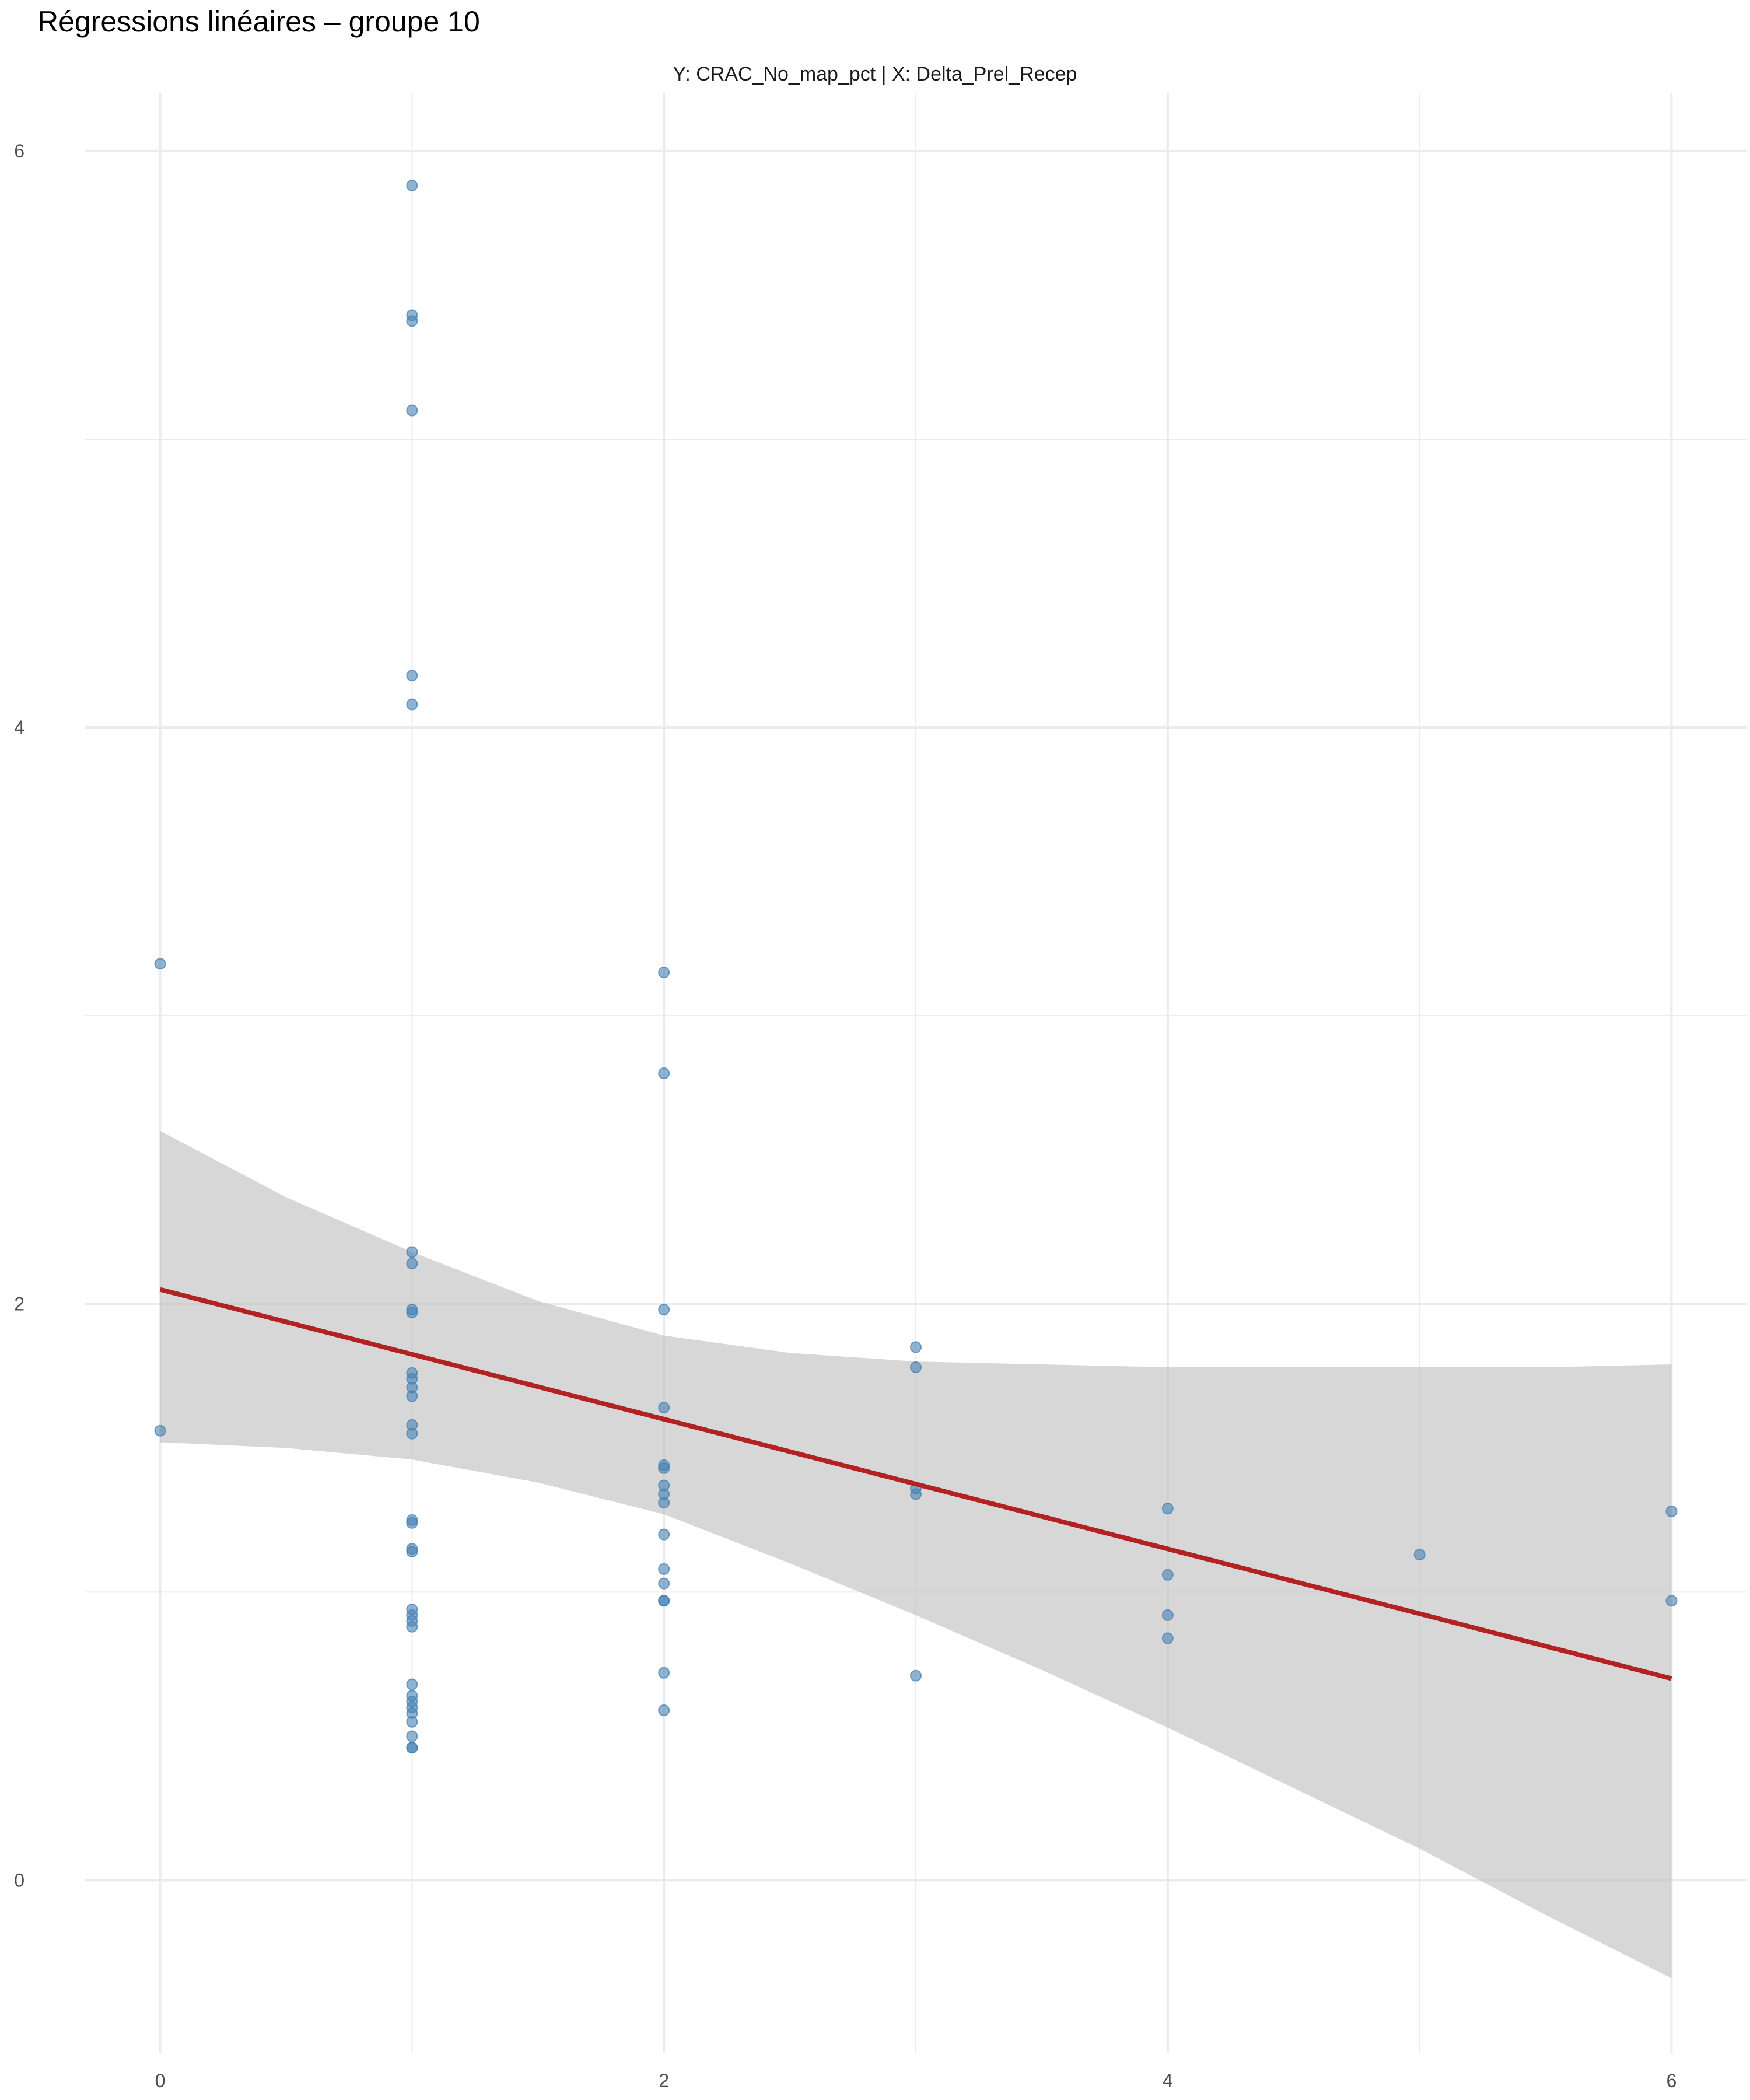 This screenshot has height=2100, width=1750. What do you see at coordinates (664, 2080) in the screenshot?
I see `x-tick-label: 2` at bounding box center [664, 2080].